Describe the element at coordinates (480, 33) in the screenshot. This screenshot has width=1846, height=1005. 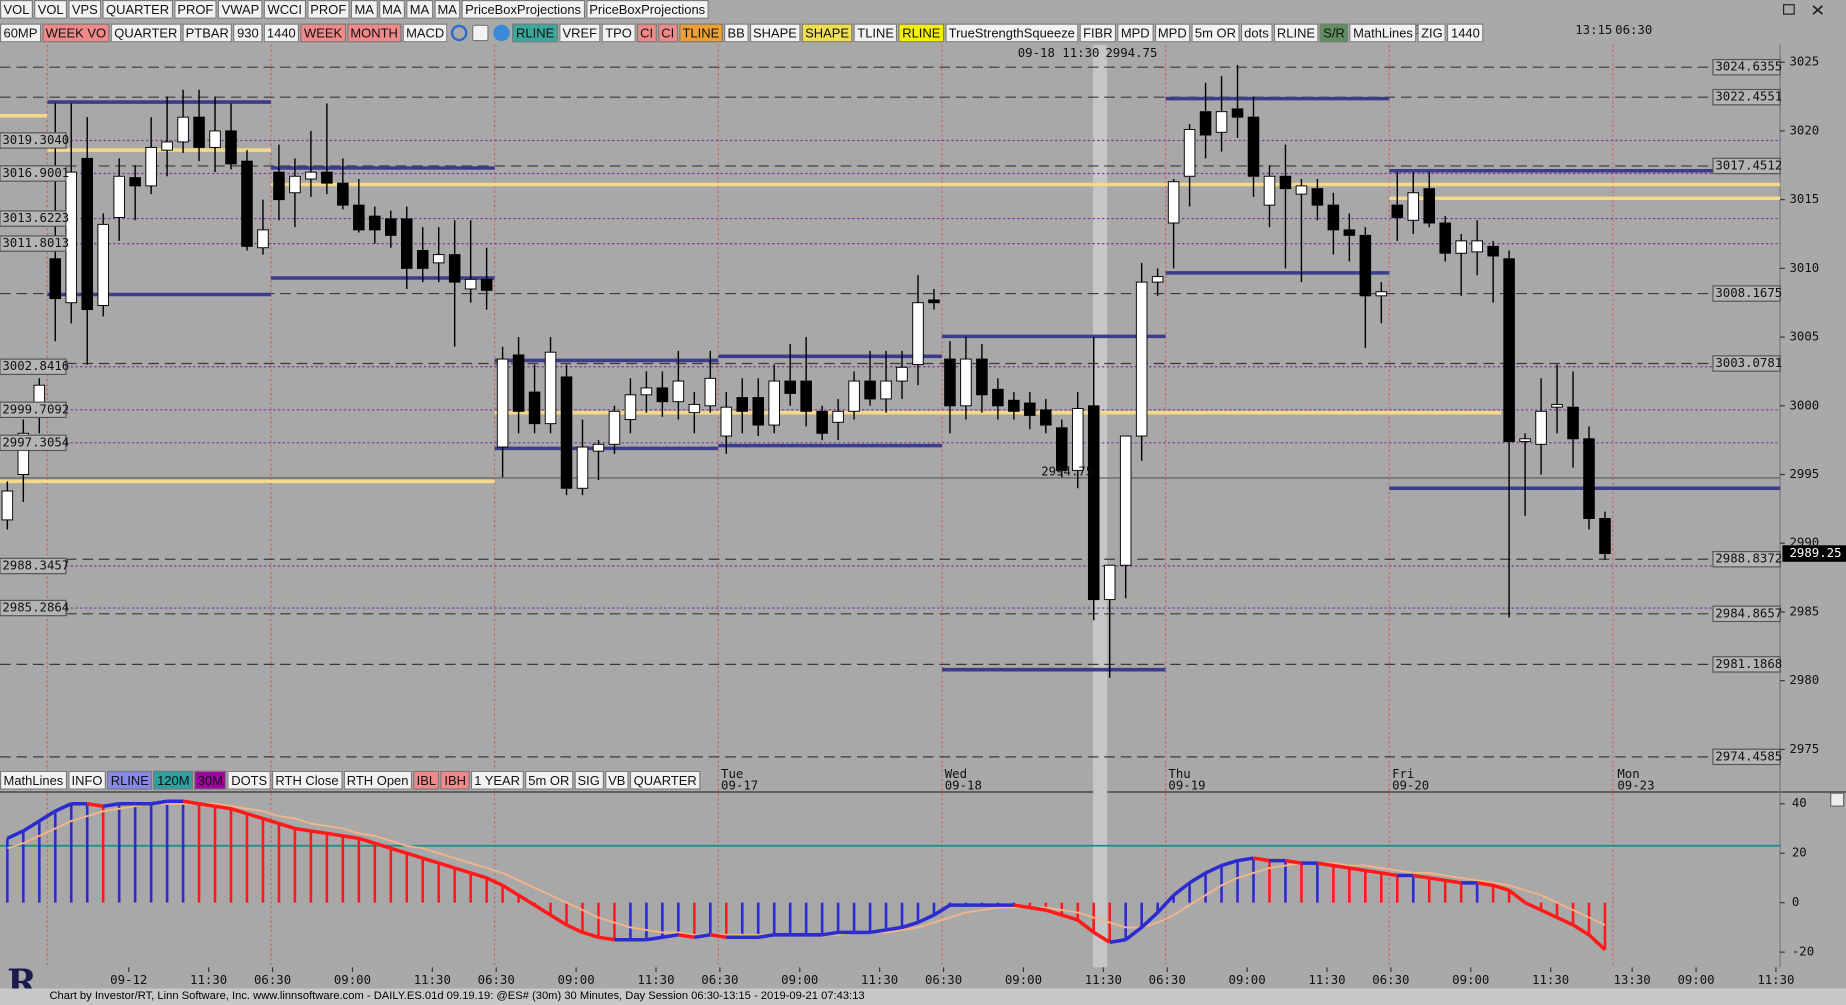
I see `pencil-icon` at that location.